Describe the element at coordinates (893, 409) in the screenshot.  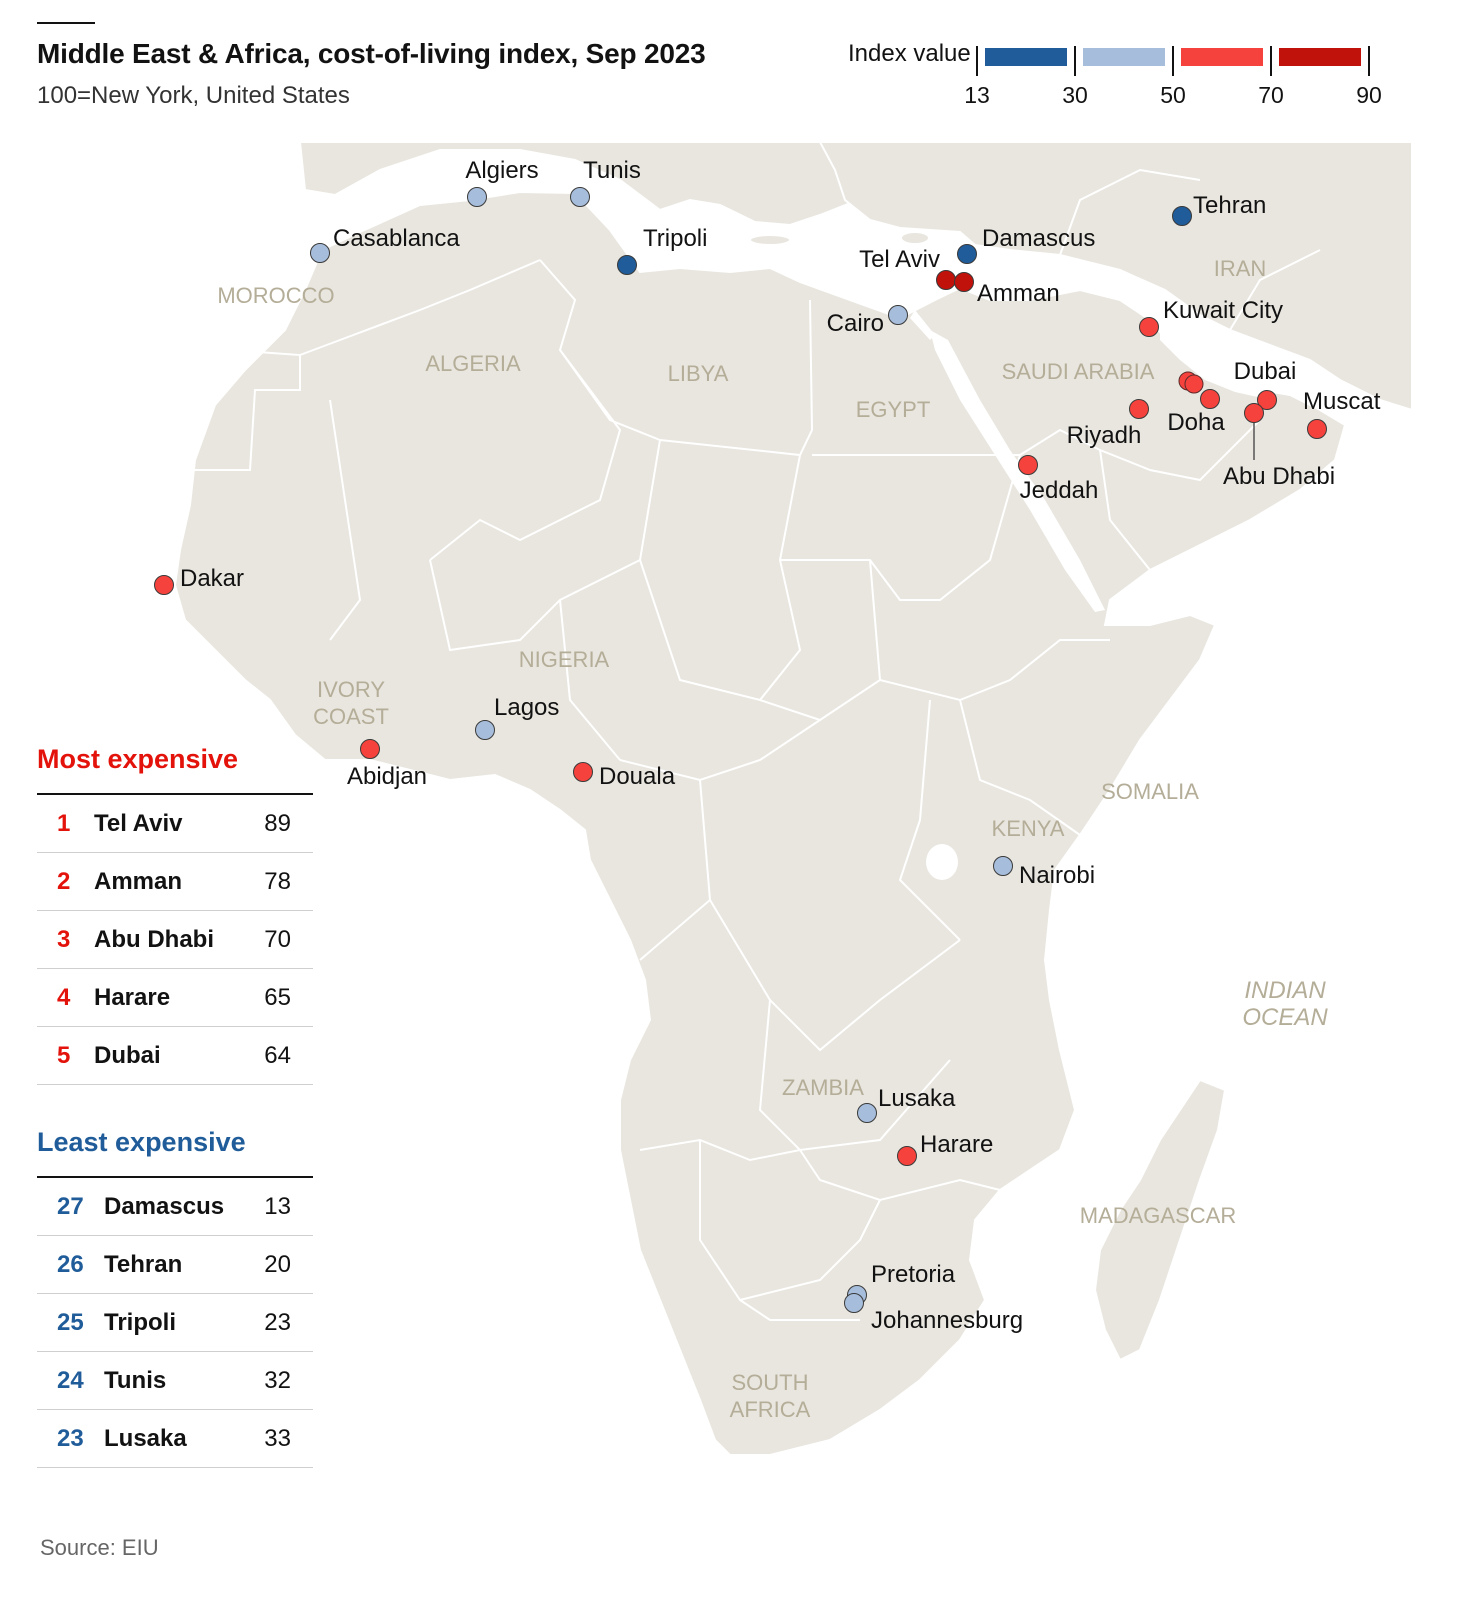
I see `country-label: EGYPT` at that location.